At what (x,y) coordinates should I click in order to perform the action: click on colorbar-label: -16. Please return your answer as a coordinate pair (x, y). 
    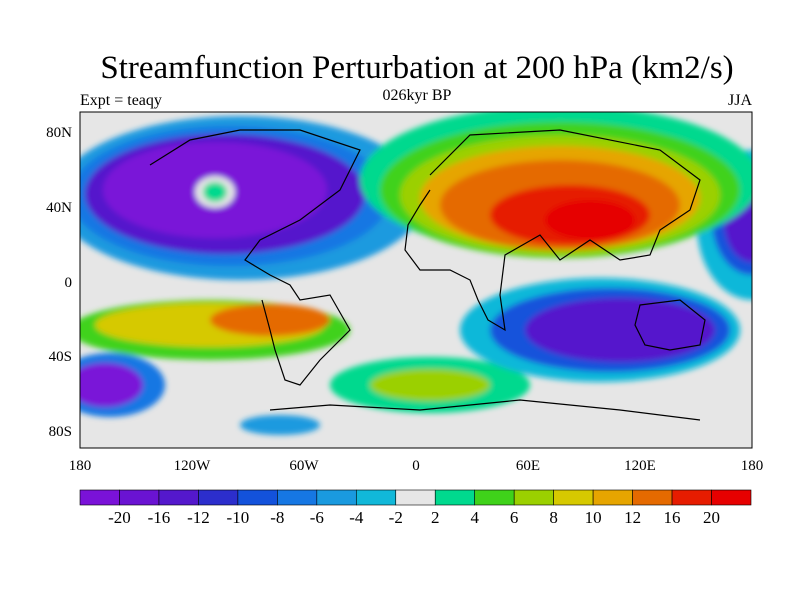
    Looking at the image, I should click on (159, 517).